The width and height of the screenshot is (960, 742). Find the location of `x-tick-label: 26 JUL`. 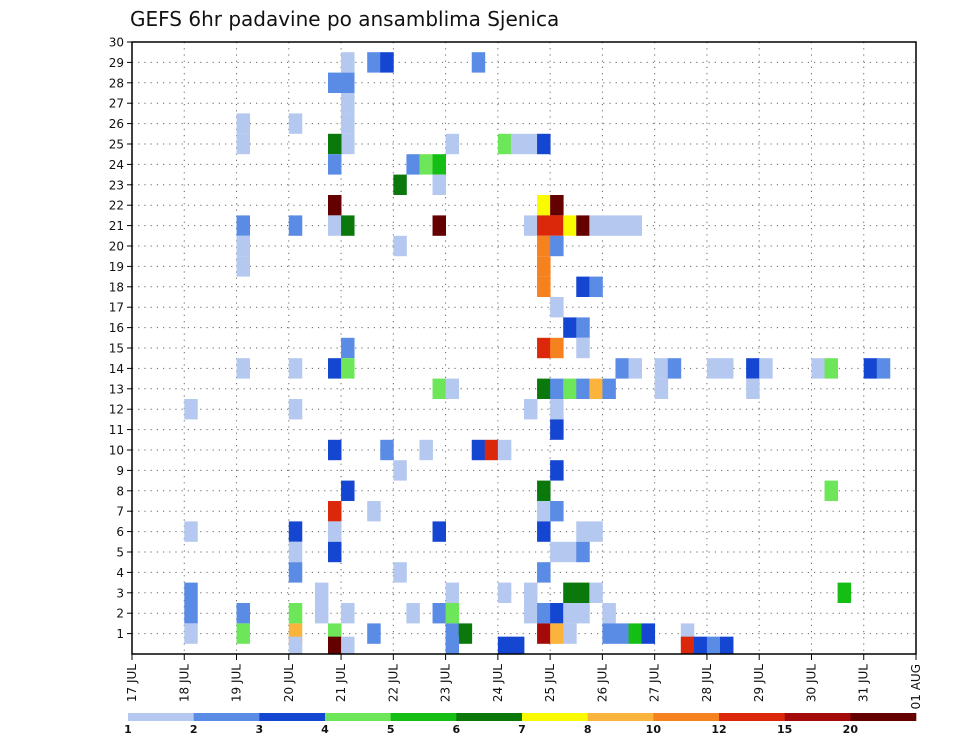

x-tick-label: 26 JUL is located at coordinates (602, 683).